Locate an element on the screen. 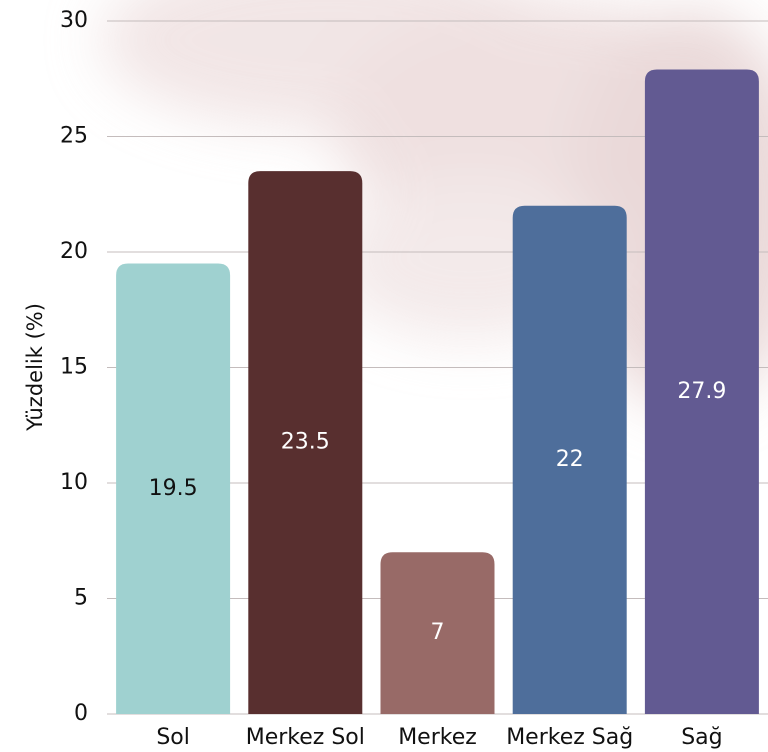  y-tick-label: 30 is located at coordinates (74, 20).